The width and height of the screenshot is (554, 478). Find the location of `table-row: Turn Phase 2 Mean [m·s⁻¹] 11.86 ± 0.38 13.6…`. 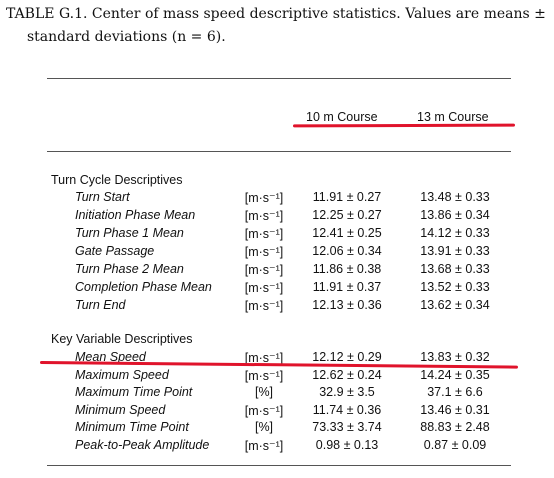

table-row: Turn Phase 2 Mean [m·s⁻¹] 11.86 ± 0.38 13.6… is located at coordinates (277, 271).